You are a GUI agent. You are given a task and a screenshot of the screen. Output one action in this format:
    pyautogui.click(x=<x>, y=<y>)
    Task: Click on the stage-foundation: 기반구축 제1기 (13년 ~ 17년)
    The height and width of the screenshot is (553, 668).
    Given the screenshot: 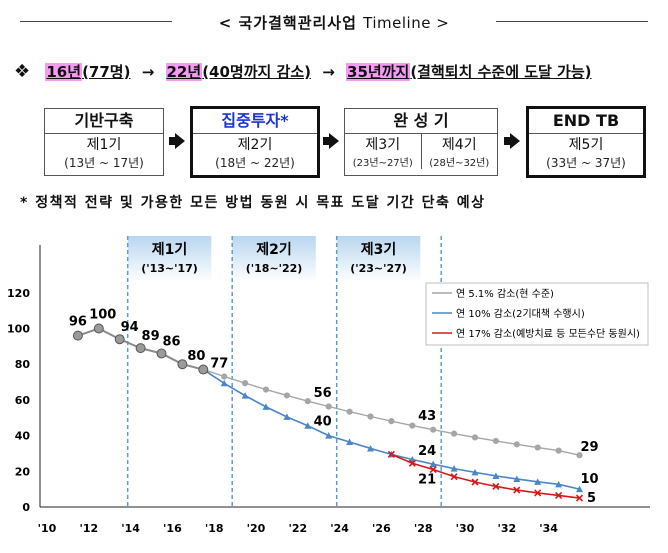 What is the action you would take?
    pyautogui.click(x=104, y=142)
    